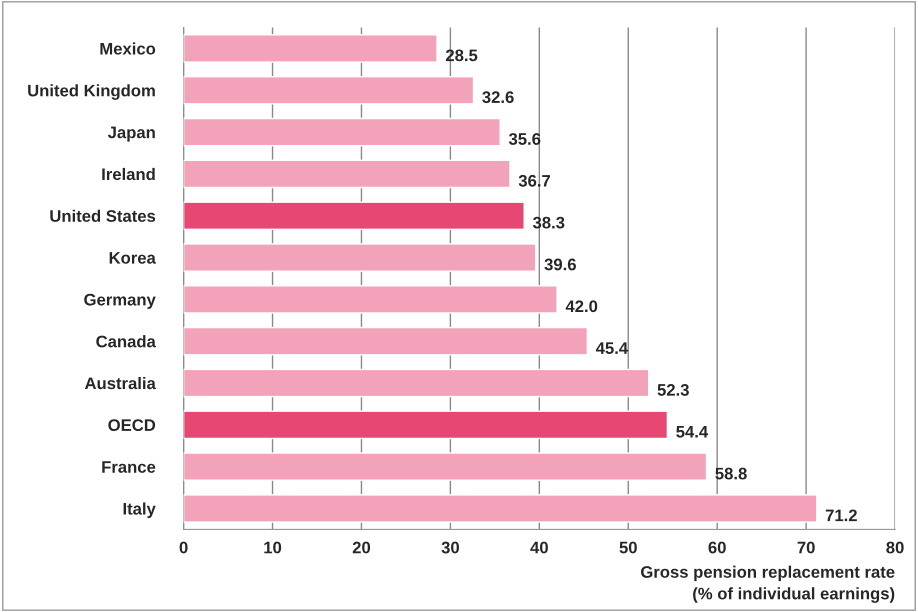 The image size is (918, 612). Describe the element at coordinates (132, 425) in the screenshot. I see `y-tick-label: OECD` at that location.